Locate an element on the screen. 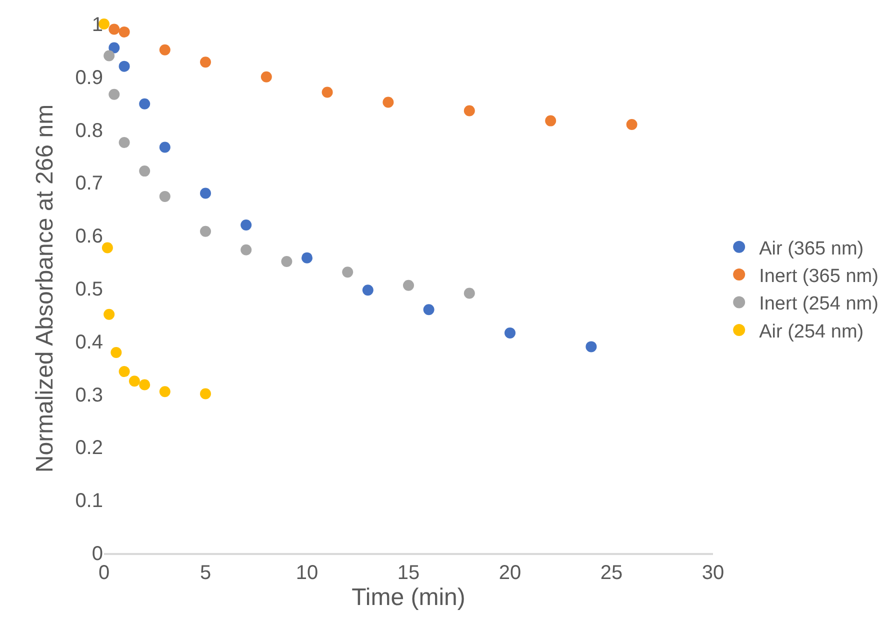  x-tick-label: 25 is located at coordinates (611, 573).